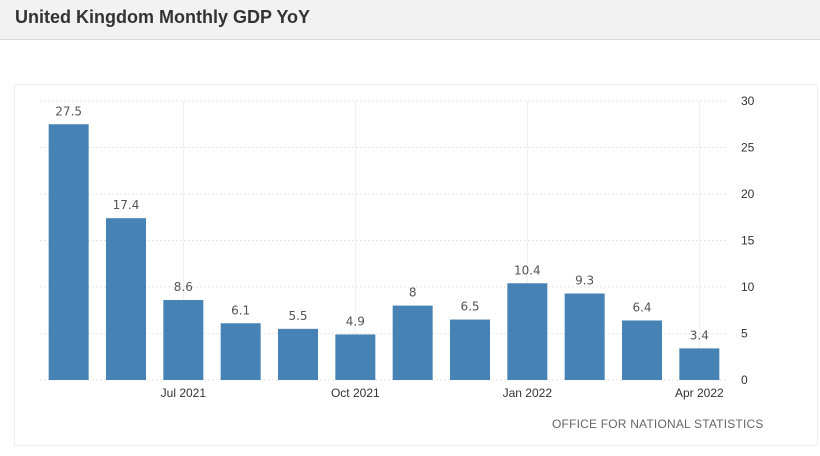 This screenshot has height=456, width=820. Describe the element at coordinates (528, 393) in the screenshot. I see `x-tick-label: Jan 2022` at that location.